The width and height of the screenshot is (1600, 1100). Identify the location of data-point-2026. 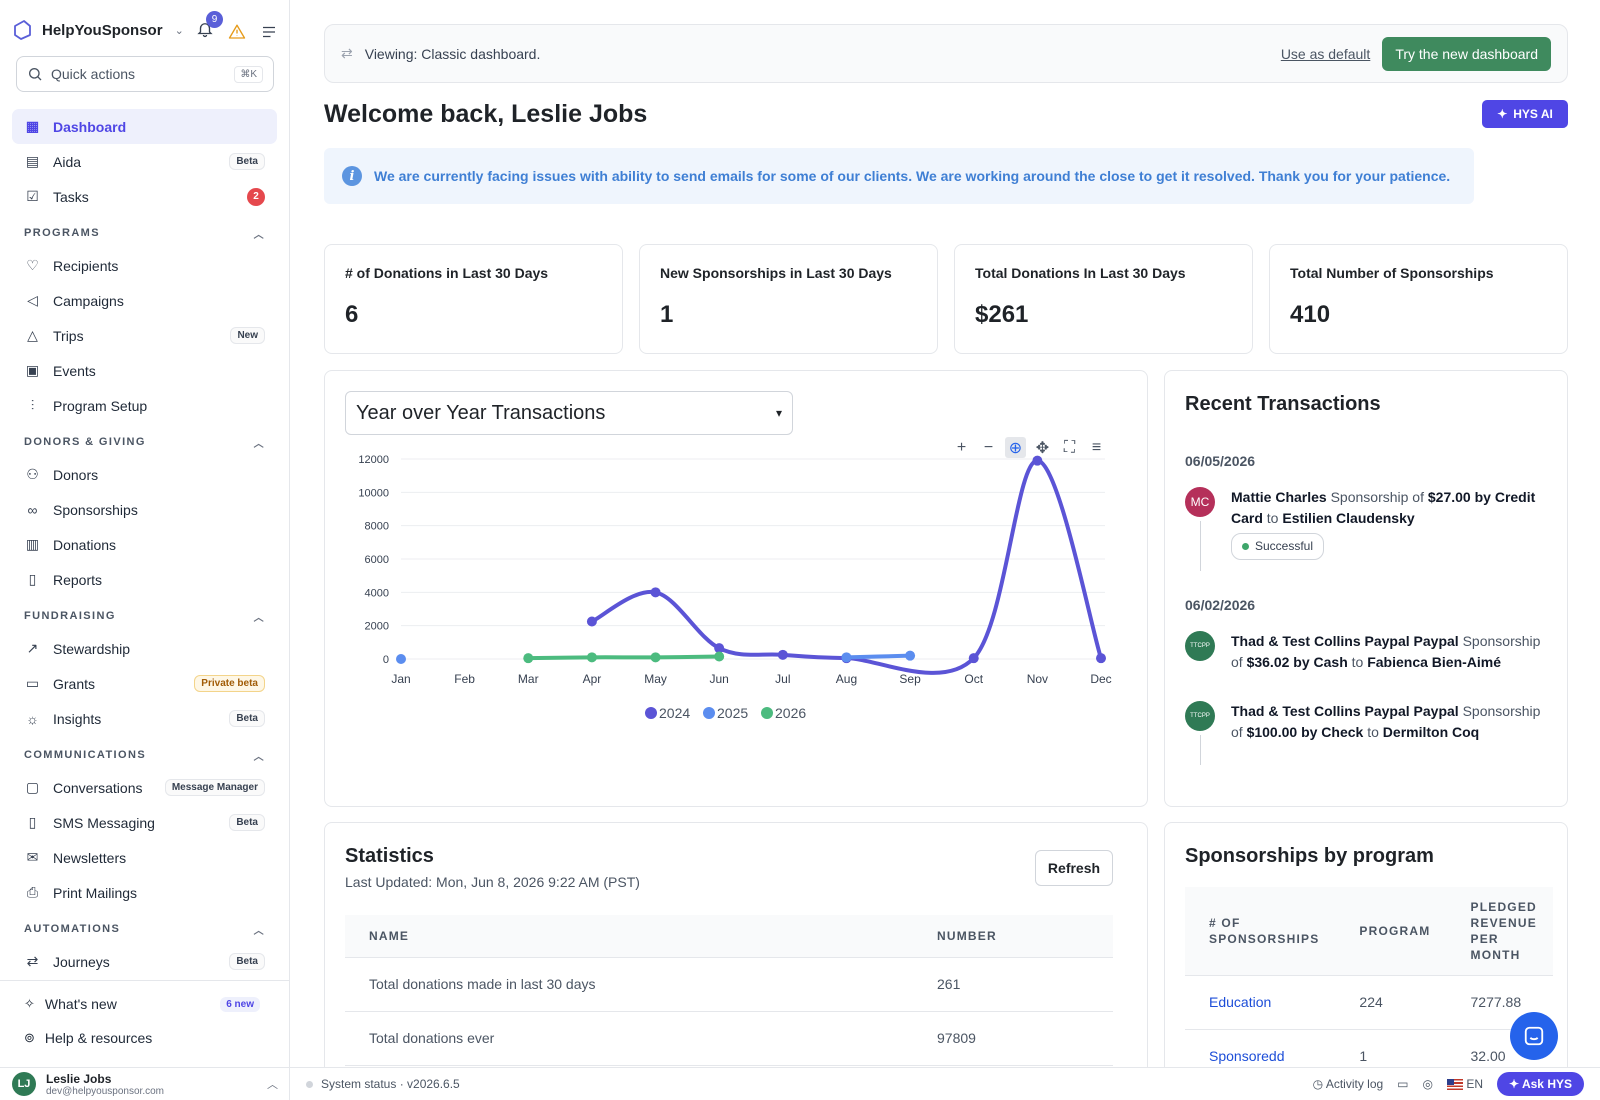
(591, 657).